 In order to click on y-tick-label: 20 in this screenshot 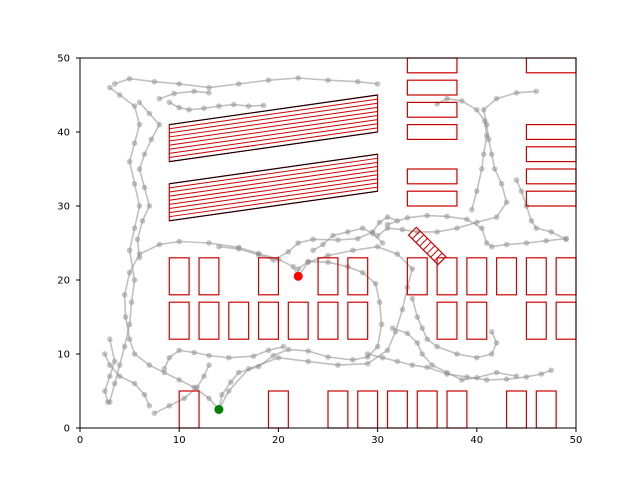, I will do `click(63, 281)`.